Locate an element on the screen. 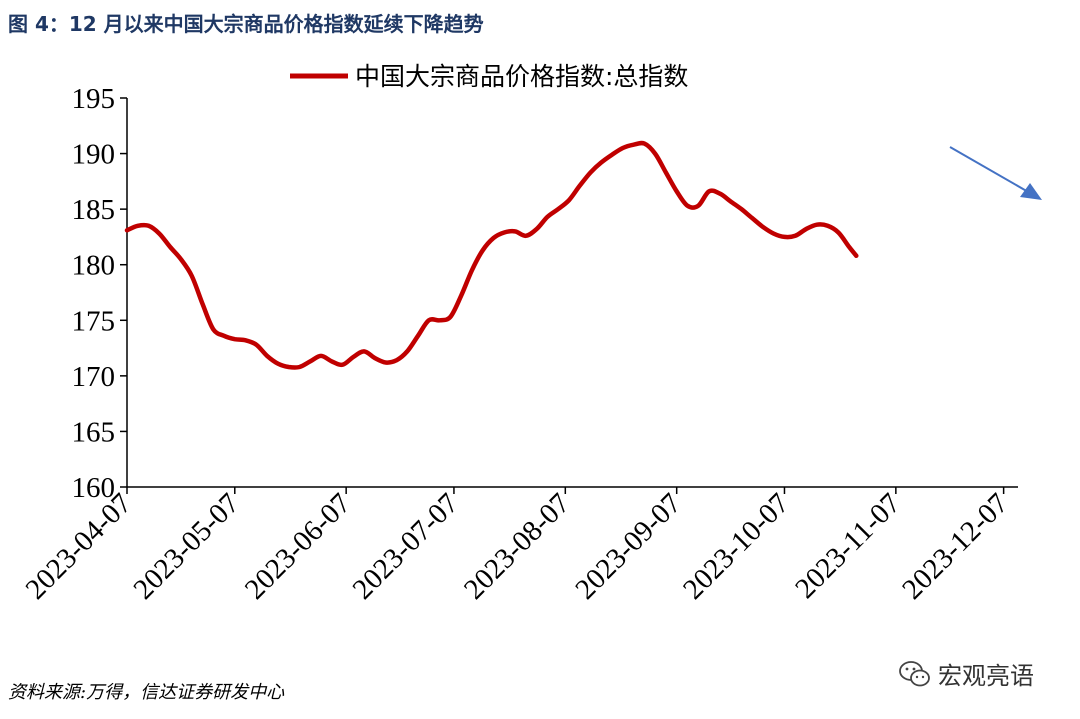  arrow-head is located at coordinates (1031, 191).